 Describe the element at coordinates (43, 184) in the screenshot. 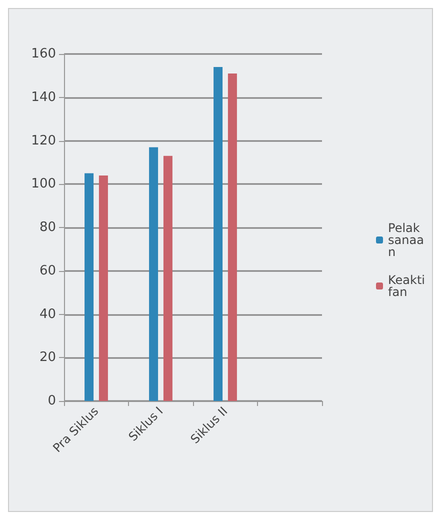

I see `y-tick-label: 100` at that location.